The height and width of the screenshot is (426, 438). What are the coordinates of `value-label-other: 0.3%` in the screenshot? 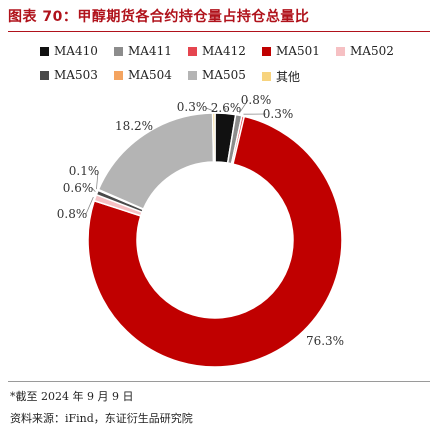 It's located at (192, 107).